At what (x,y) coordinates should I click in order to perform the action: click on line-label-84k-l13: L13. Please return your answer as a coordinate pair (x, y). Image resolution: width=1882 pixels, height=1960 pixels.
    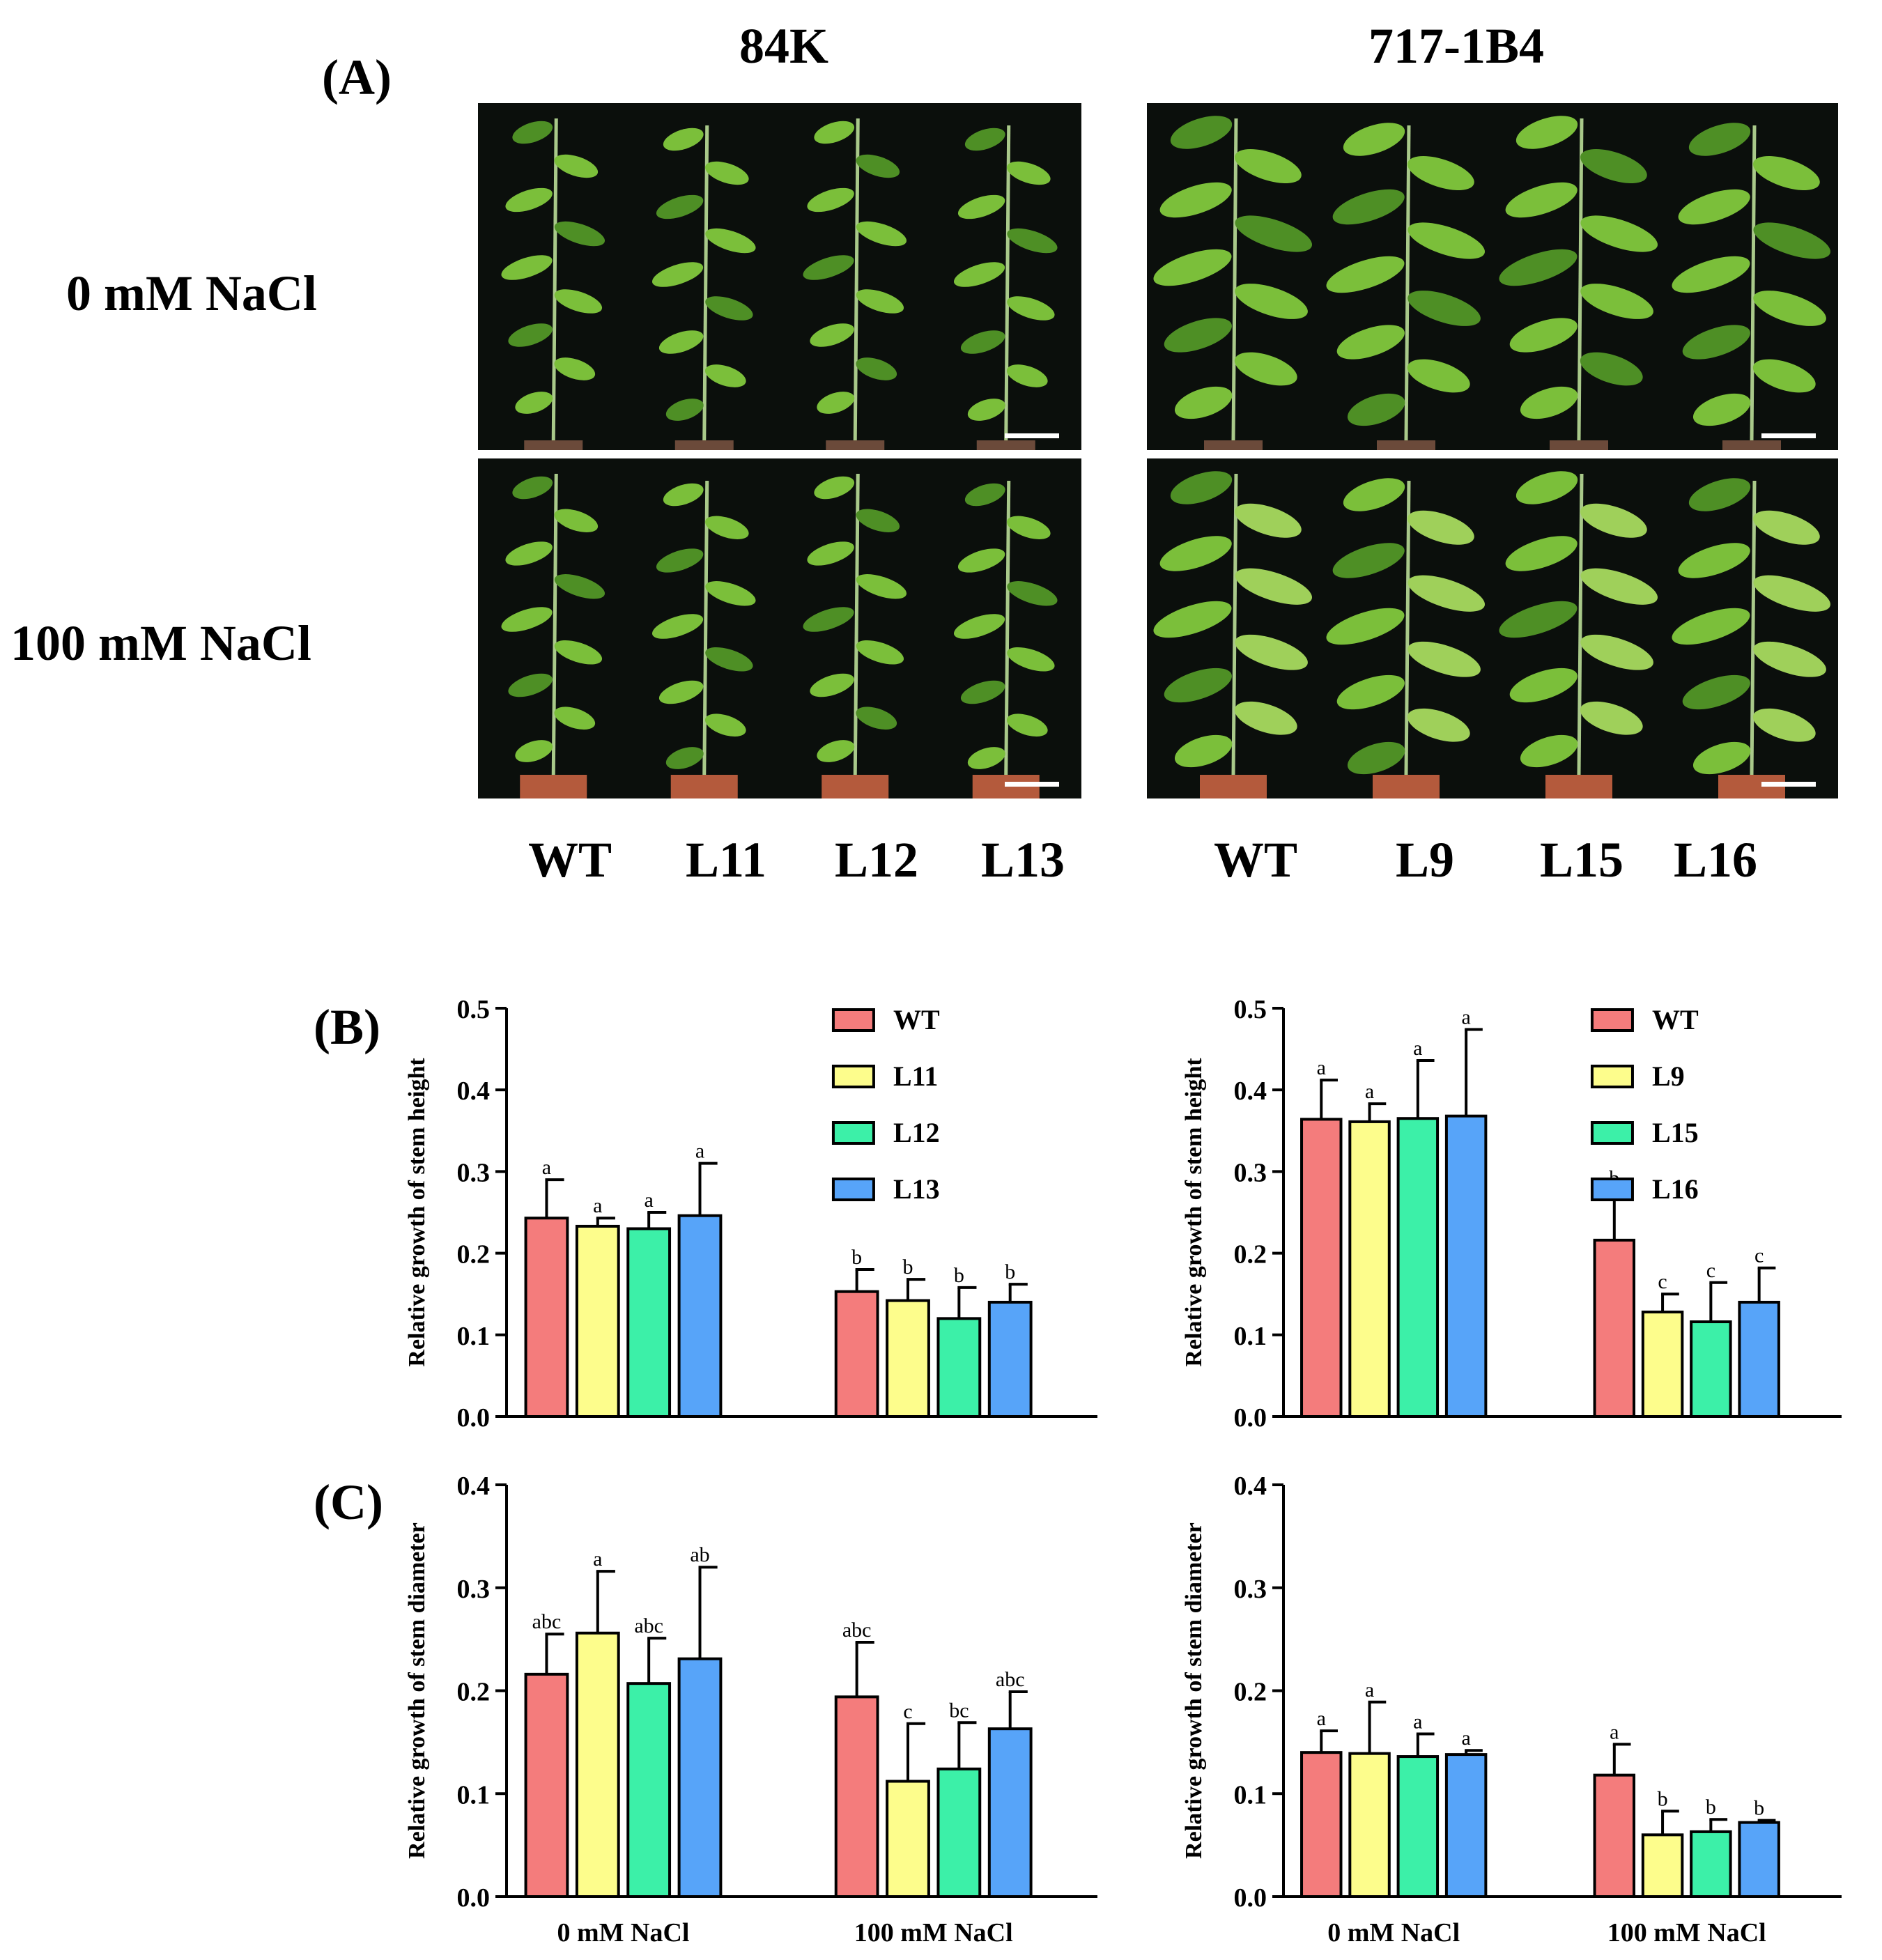
    Looking at the image, I should click on (1023, 860).